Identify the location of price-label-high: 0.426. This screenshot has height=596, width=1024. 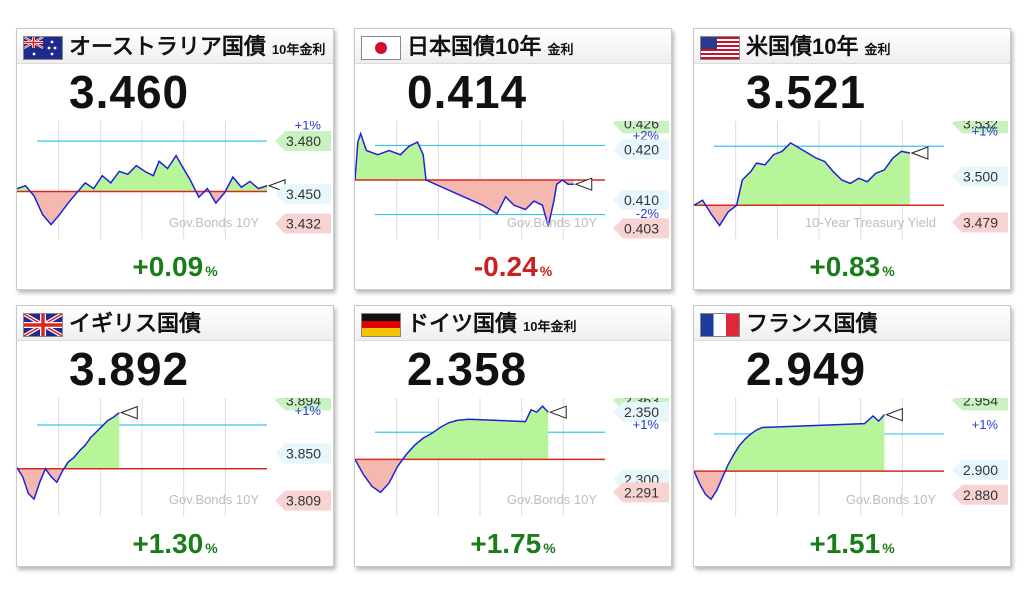
(641, 127).